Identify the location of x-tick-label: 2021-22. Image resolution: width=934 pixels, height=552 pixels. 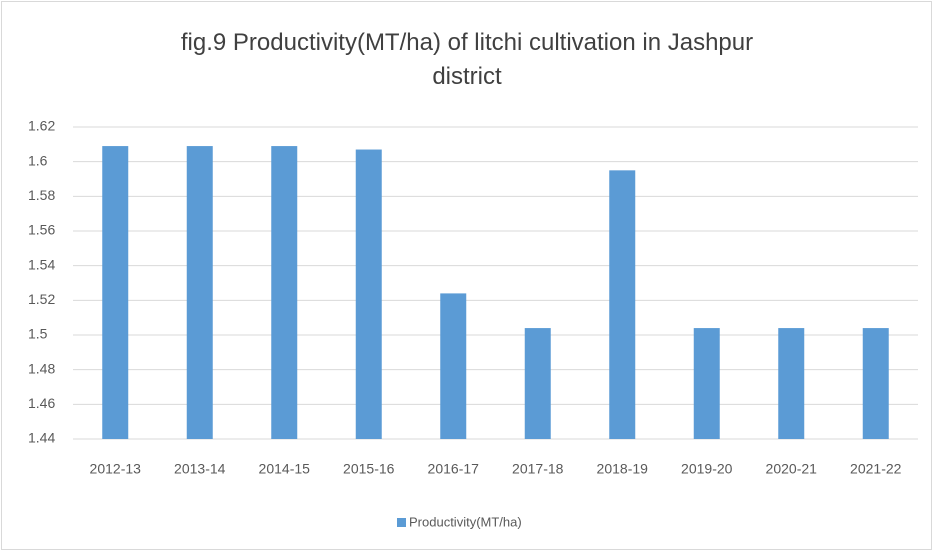
(876, 469).